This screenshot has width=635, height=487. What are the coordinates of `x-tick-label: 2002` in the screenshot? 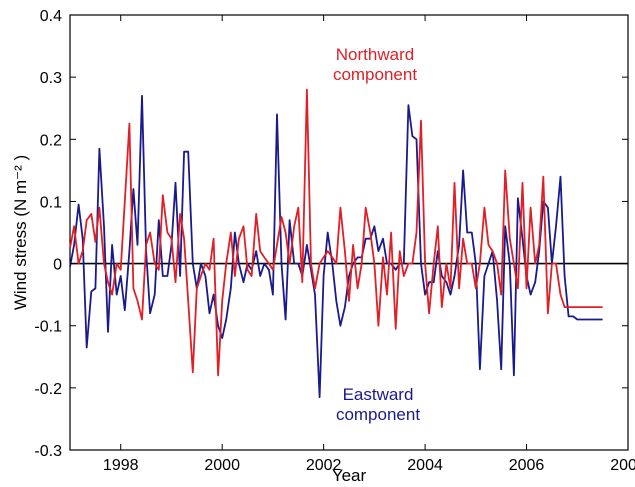 It's located at (324, 465).